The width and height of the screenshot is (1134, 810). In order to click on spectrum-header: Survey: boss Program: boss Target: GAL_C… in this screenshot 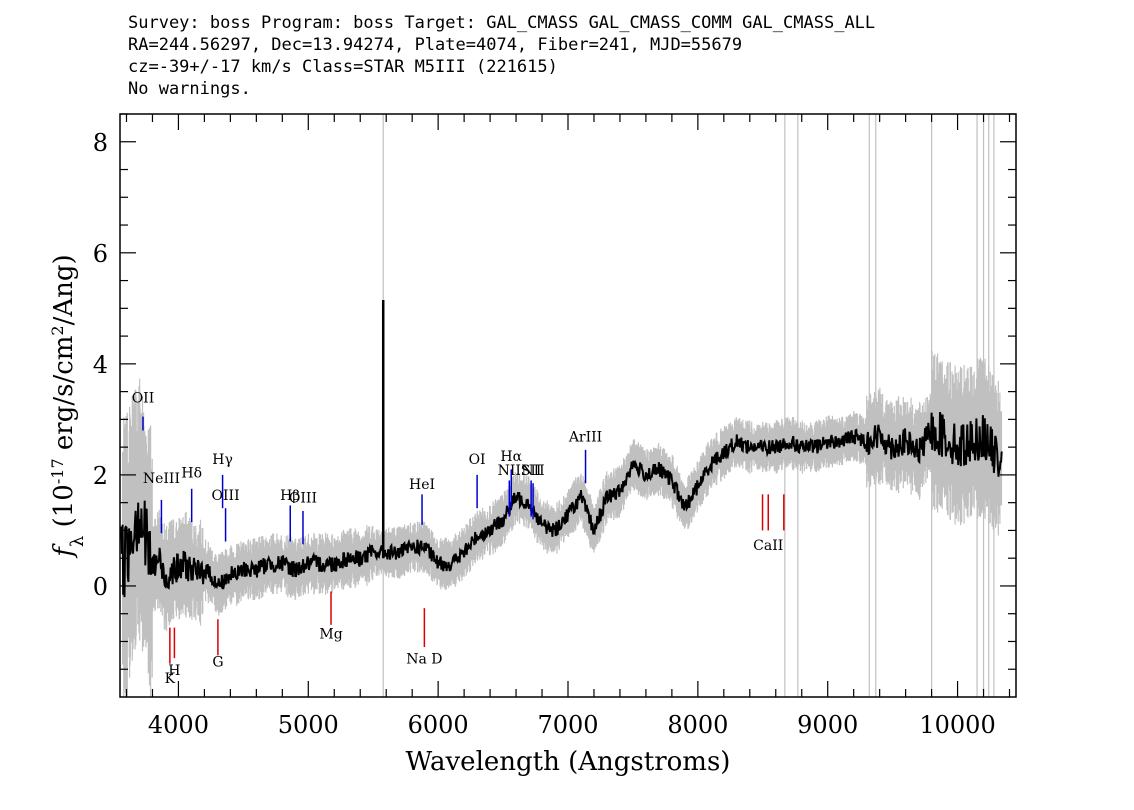, I will do `click(501, 56)`.